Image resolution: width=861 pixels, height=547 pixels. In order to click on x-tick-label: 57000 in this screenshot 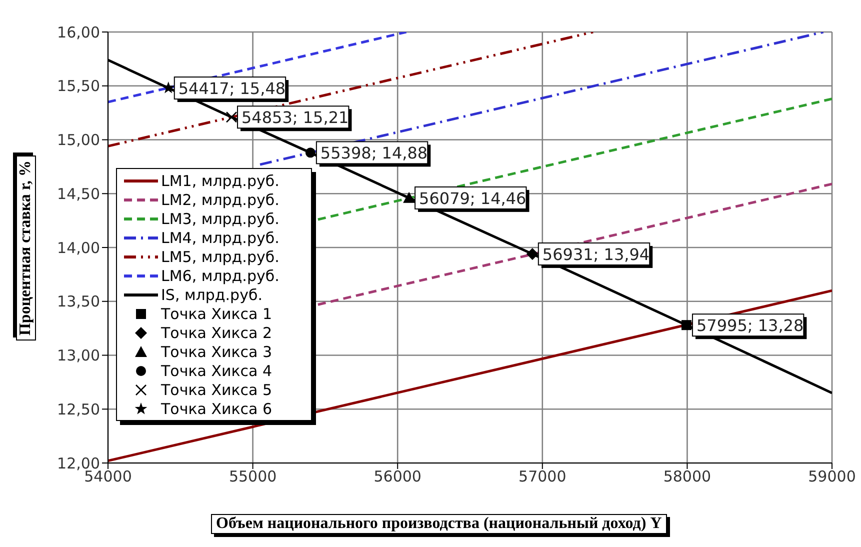, I will do `click(542, 477)`.